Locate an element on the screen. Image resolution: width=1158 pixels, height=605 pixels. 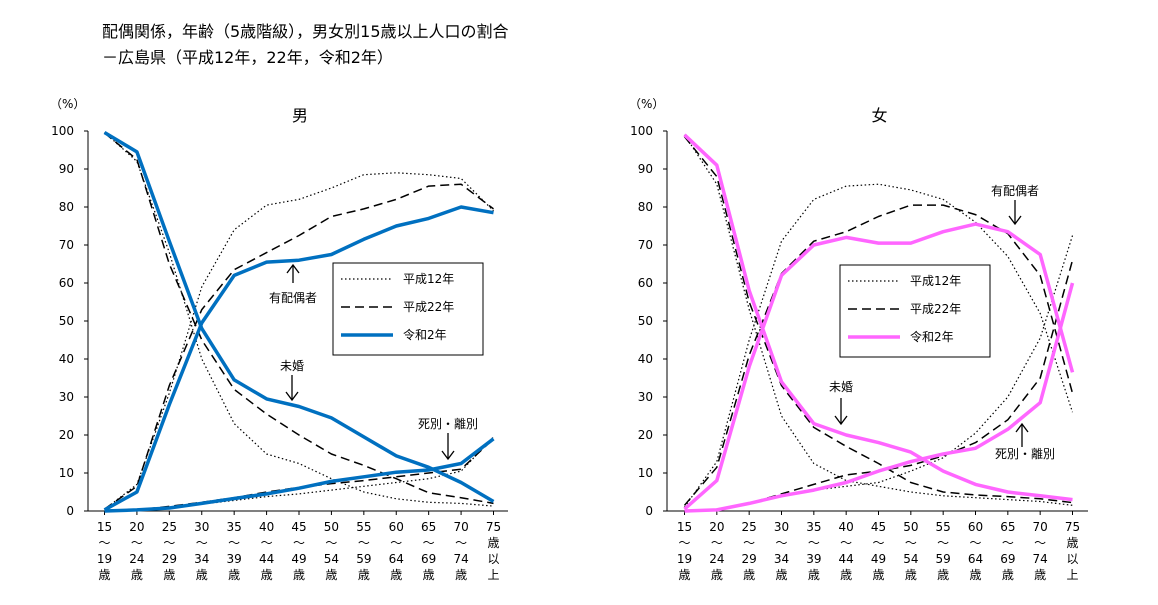
y-tick-label: 80 is located at coordinates (66, 207).